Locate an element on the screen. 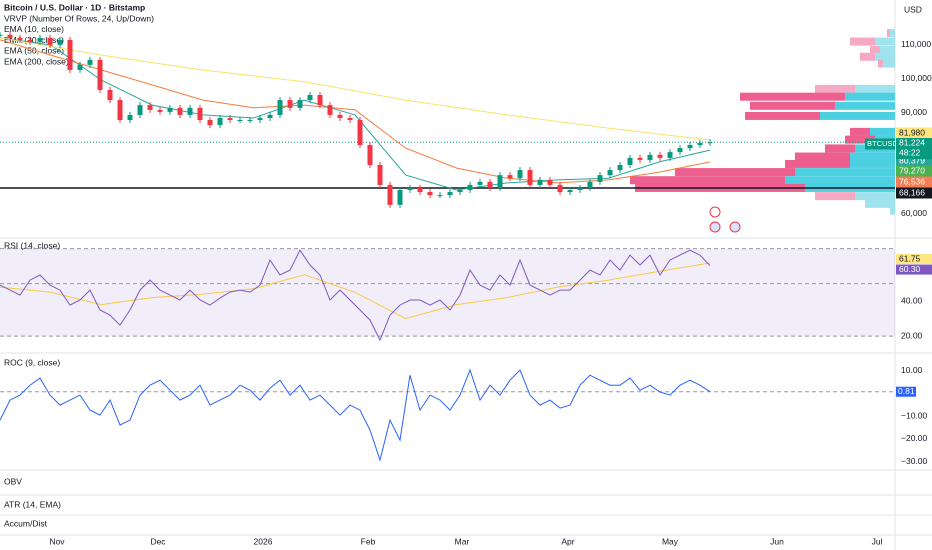  pane-title: OBV is located at coordinates (13, 481).